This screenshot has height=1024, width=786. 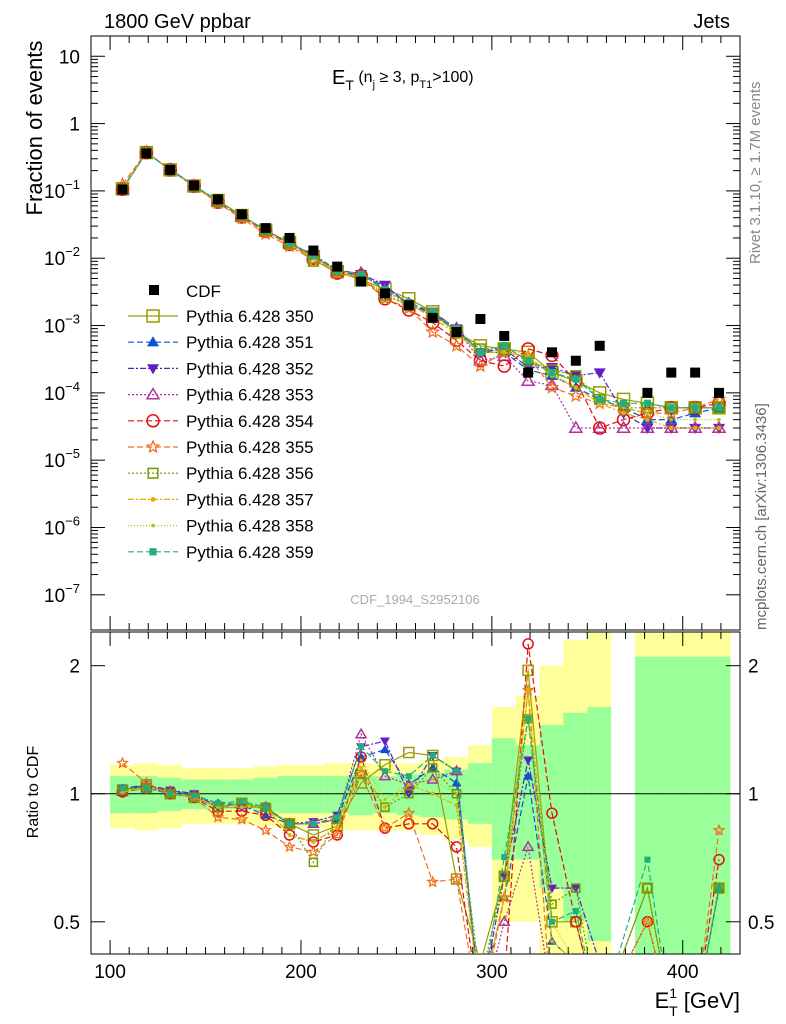 I want to click on legend-item-7: Pythia 6.428 356, so click(x=221, y=473).